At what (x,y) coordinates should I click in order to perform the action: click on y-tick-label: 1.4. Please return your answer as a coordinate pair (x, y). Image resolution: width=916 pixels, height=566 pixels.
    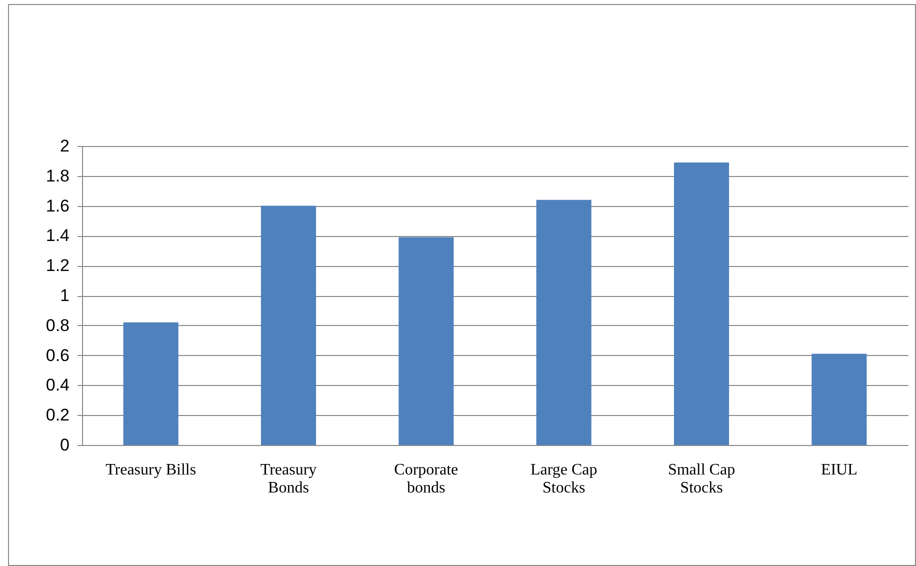
    Looking at the image, I should click on (58, 236).